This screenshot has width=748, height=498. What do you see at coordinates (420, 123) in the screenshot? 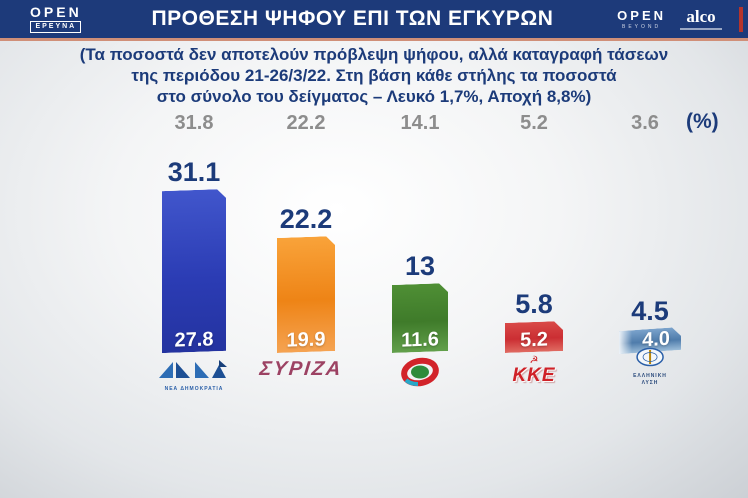
I see `top-row-value-pasok: 14.1` at bounding box center [420, 123].